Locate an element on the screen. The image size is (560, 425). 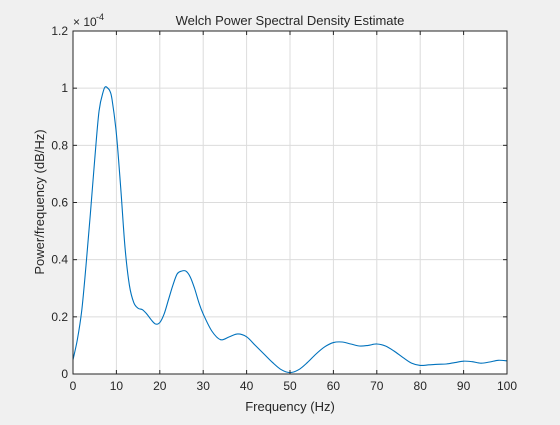
chart-title: Welch Power Spectral Density Estimate is located at coordinates (290, 20).